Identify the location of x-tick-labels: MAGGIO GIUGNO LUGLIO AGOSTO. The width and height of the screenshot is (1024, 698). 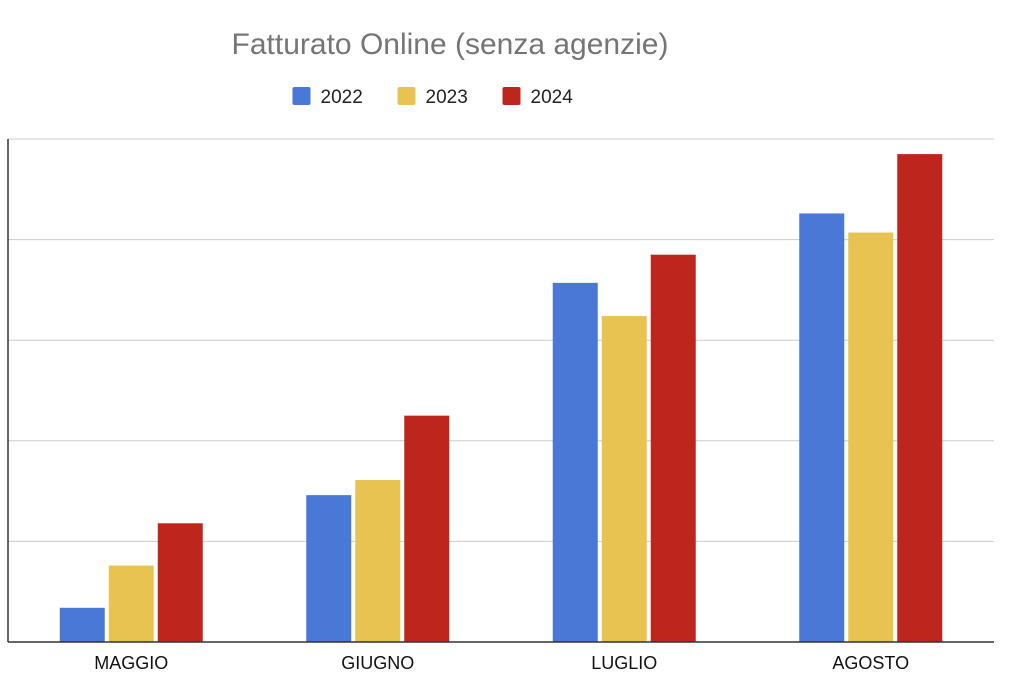
(501, 663).